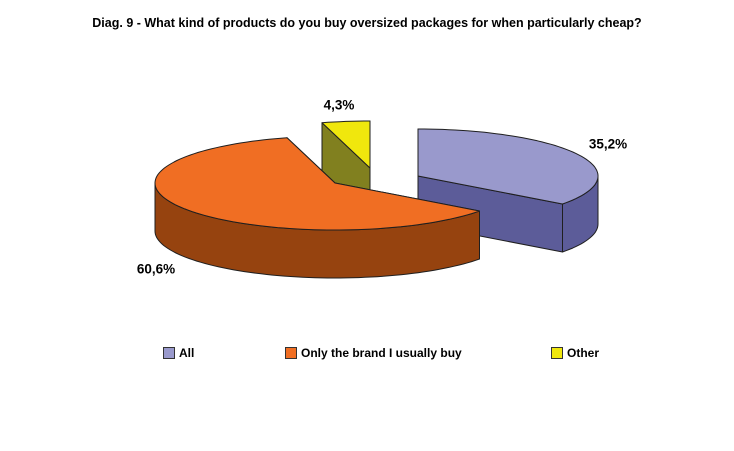 This screenshot has width=734, height=451. I want to click on legend-item-other: Other, so click(575, 352).